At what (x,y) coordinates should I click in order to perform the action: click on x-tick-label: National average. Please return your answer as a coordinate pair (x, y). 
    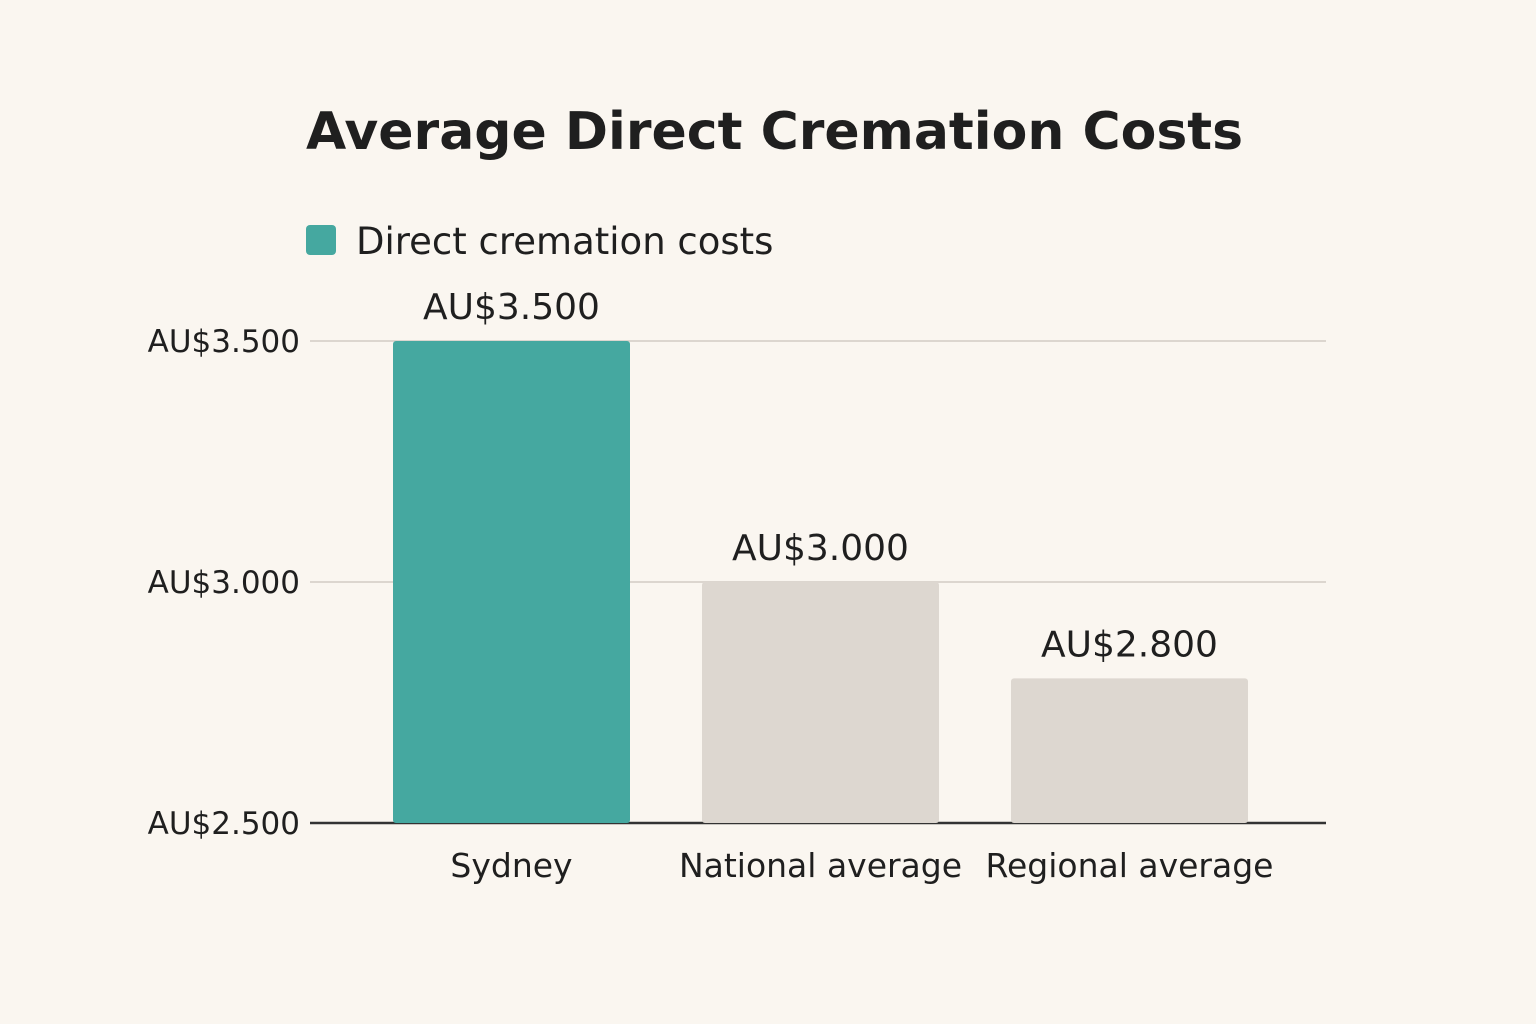
    Looking at the image, I should click on (820, 865).